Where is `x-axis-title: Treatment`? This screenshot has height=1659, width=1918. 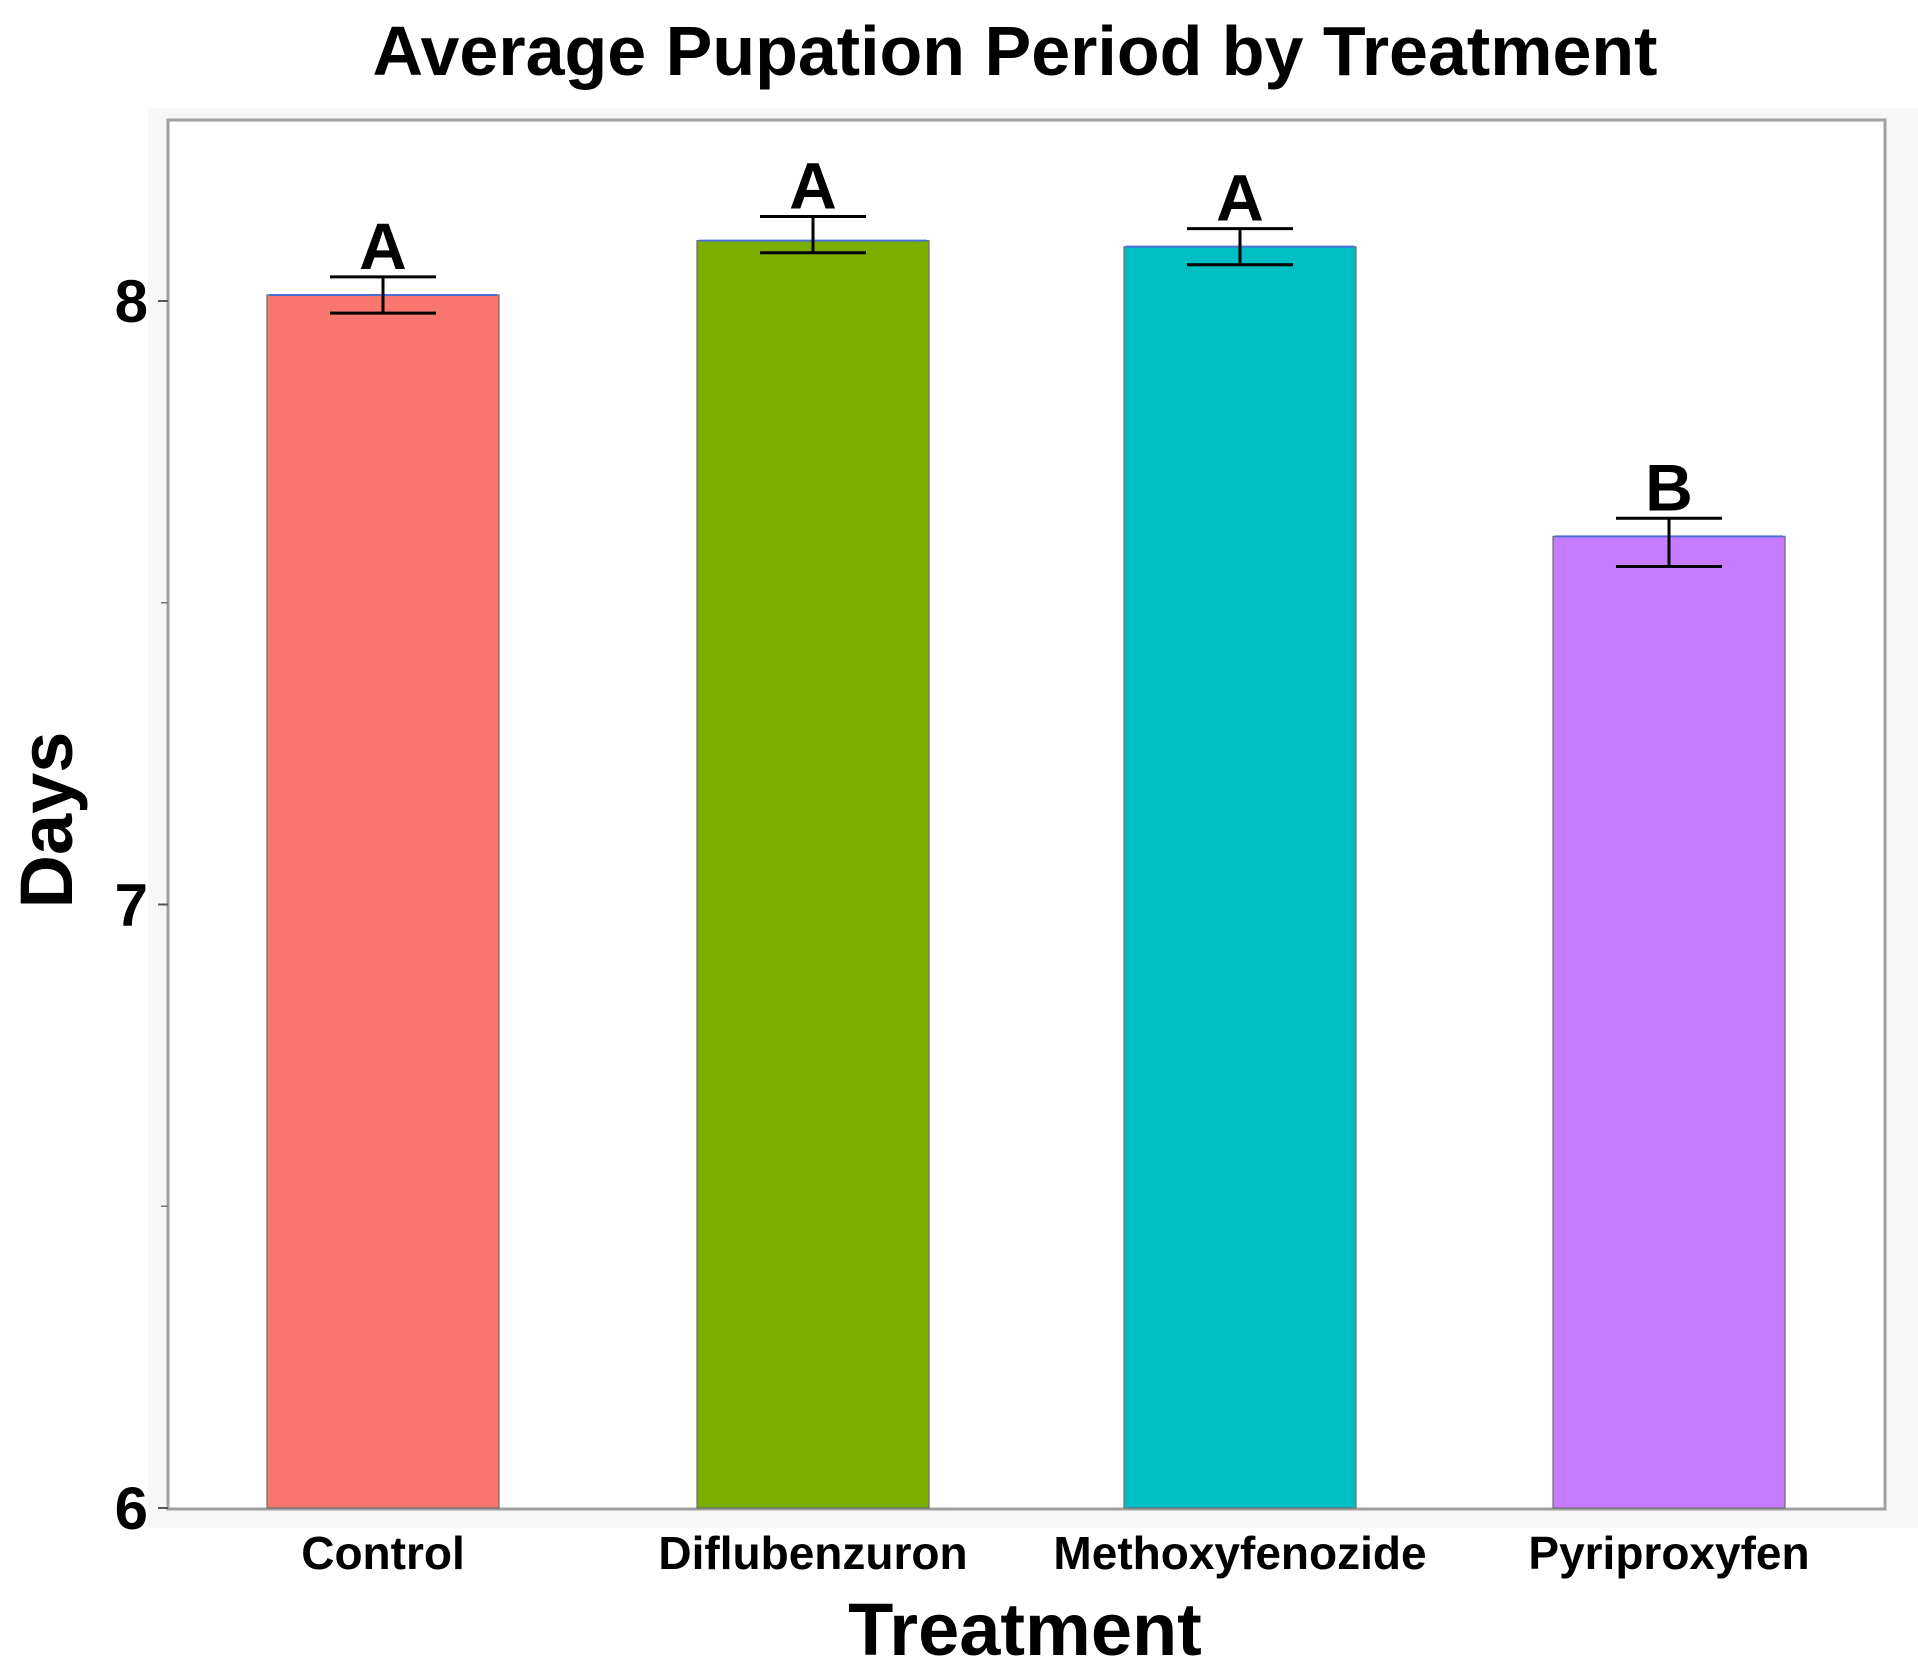
x-axis-title: Treatment is located at coordinates (1025, 1623).